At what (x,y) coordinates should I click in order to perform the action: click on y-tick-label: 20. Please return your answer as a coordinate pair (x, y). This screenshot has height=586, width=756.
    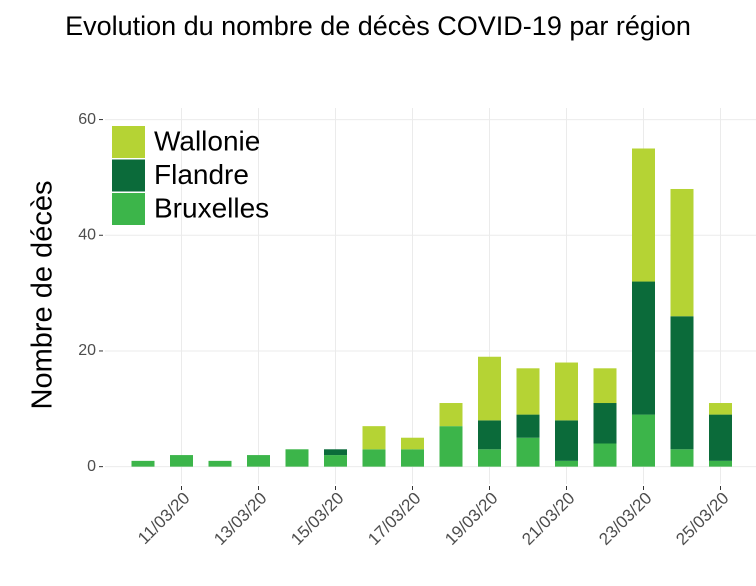
    Looking at the image, I should click on (87, 350).